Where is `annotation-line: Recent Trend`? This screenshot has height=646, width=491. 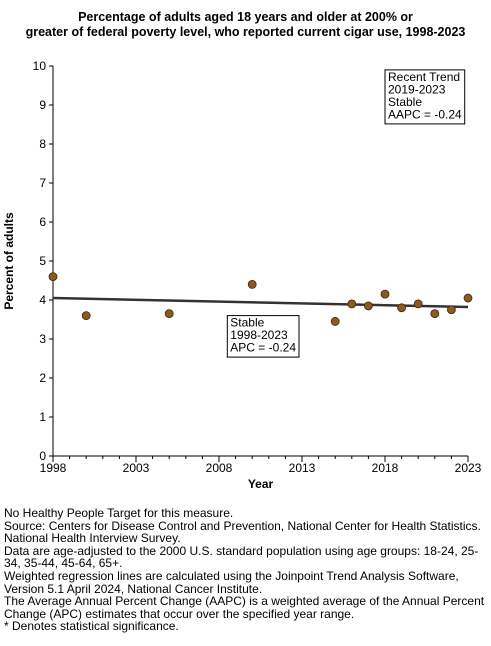 annotation-line: Recent Trend is located at coordinates (424, 77).